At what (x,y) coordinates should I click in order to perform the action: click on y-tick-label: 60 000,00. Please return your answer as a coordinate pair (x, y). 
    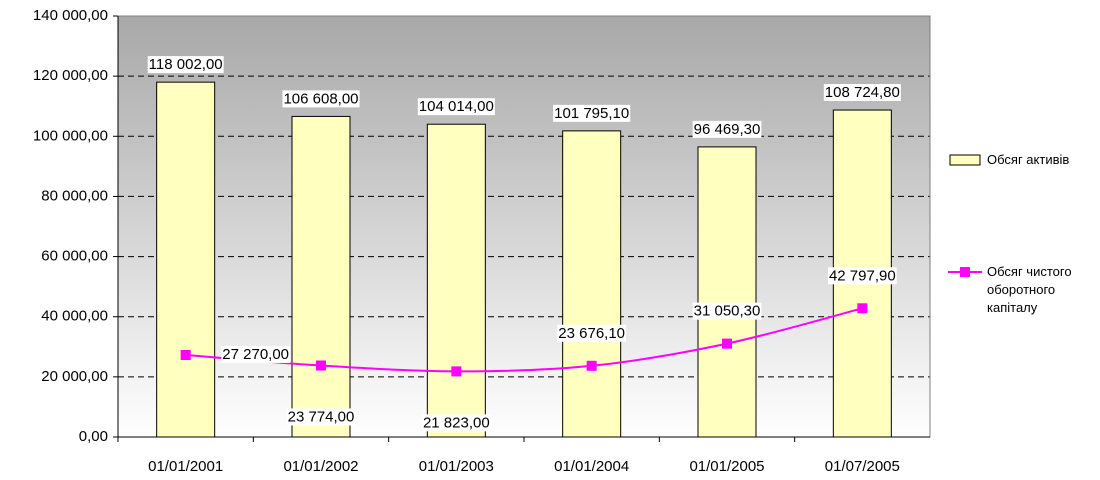
    Looking at the image, I should click on (74, 256).